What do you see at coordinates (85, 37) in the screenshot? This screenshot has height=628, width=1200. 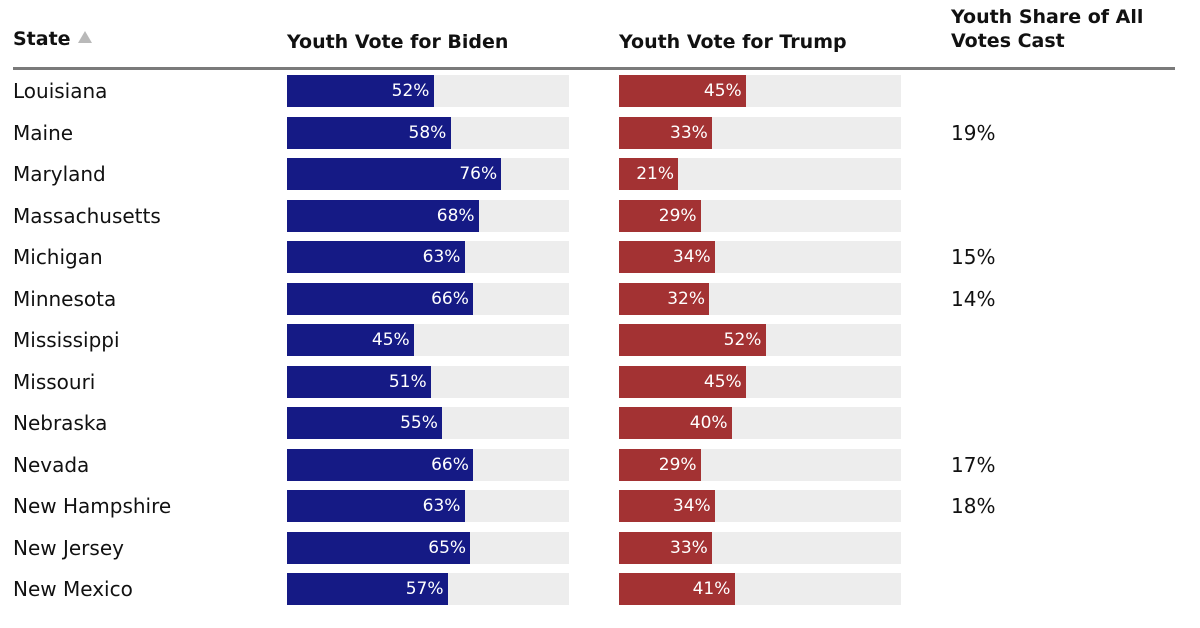 I see `sort-ascending-icon` at bounding box center [85, 37].